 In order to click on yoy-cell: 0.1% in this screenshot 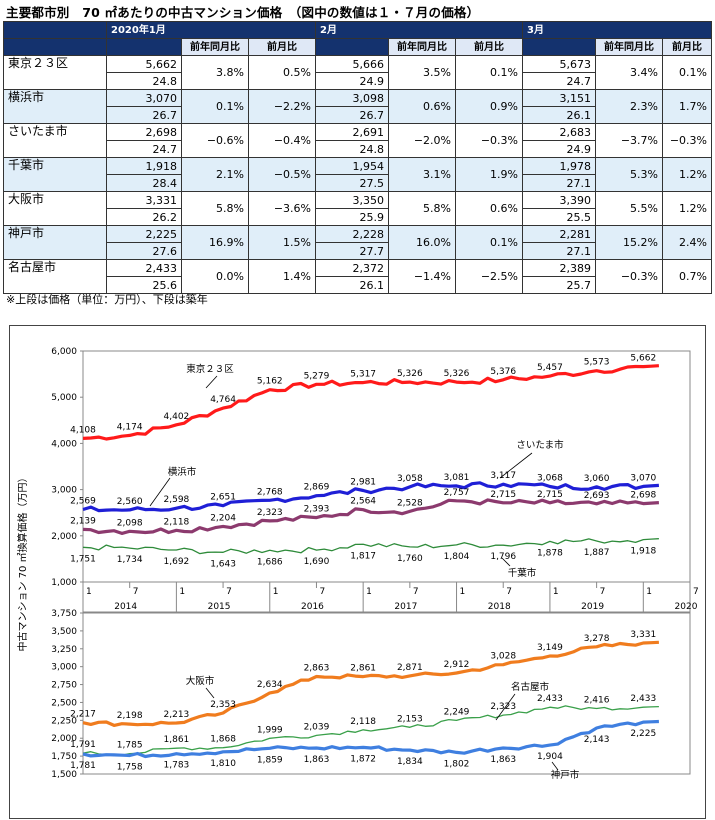, I will do `click(215, 106)`.